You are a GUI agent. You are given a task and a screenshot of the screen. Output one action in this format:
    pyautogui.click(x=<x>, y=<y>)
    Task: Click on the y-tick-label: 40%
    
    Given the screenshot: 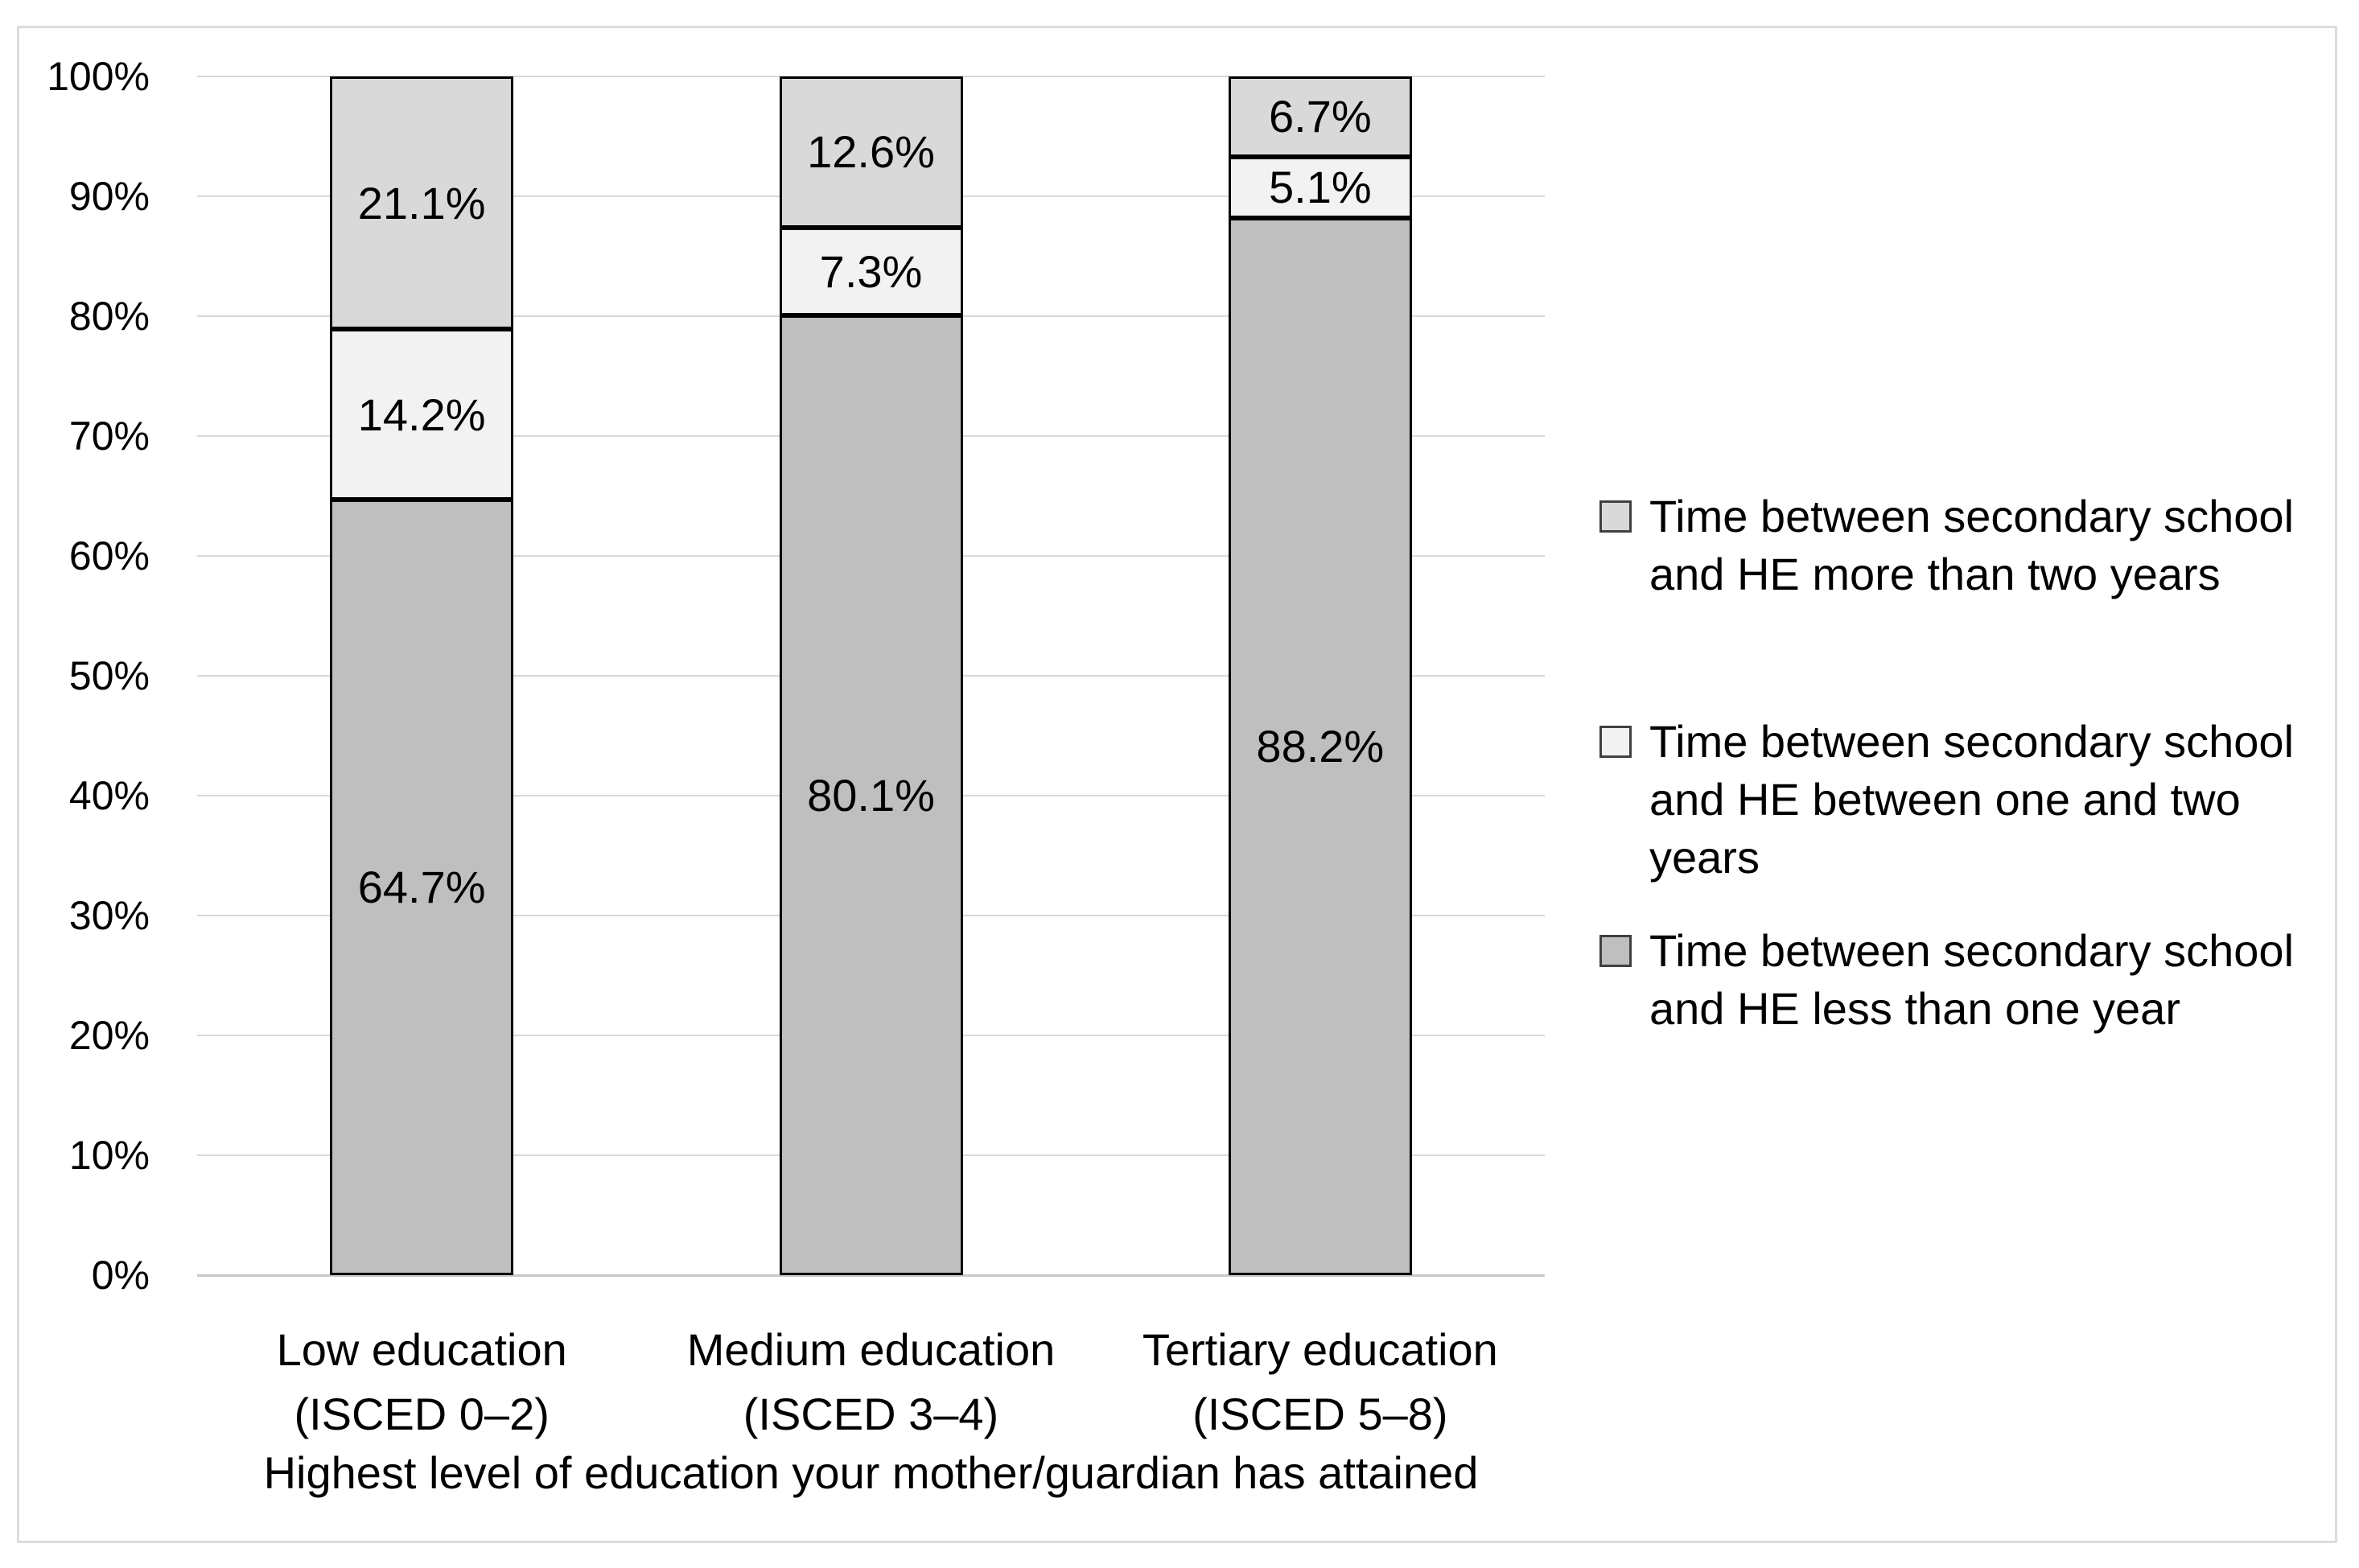 What is the action you would take?
    pyautogui.click(x=109, y=795)
    